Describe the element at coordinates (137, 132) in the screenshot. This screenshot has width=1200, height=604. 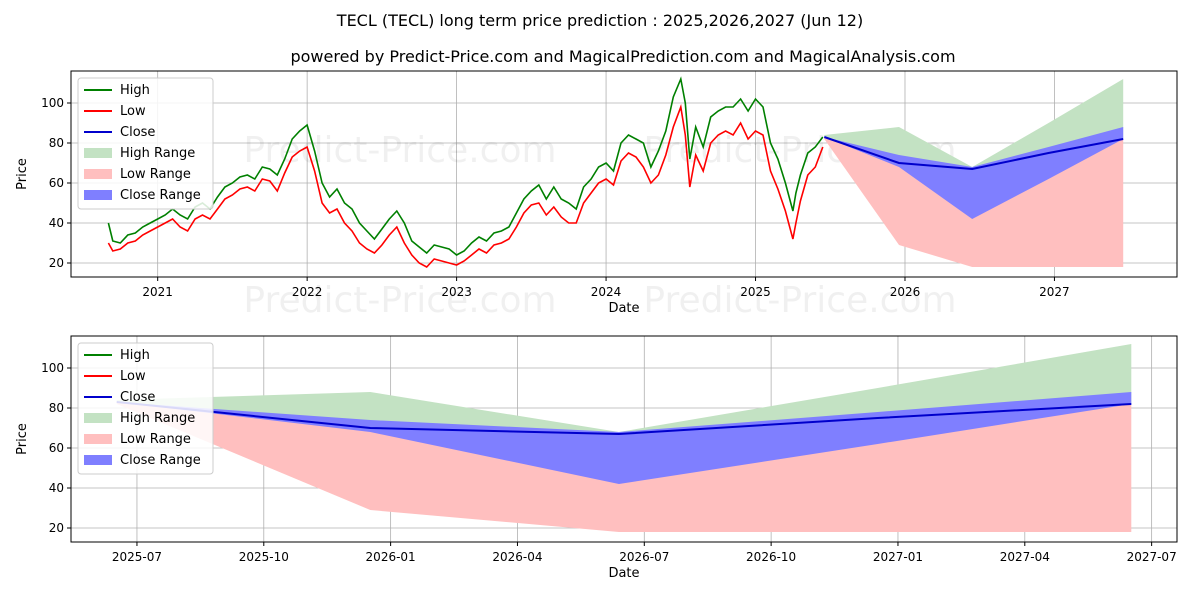
I see `top-legend-label: Close` at that location.